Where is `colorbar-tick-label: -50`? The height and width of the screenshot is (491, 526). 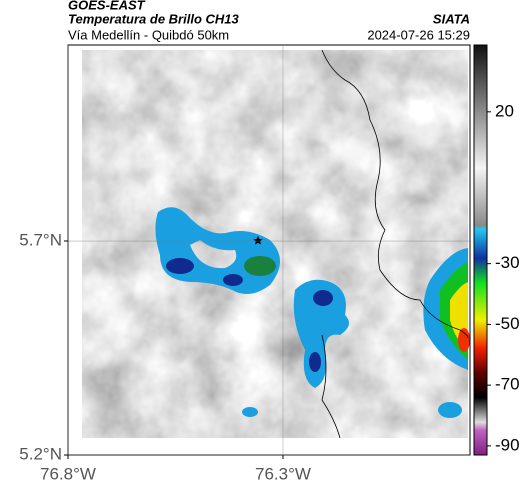 colorbar-tick-label: -50 is located at coordinates (507, 323).